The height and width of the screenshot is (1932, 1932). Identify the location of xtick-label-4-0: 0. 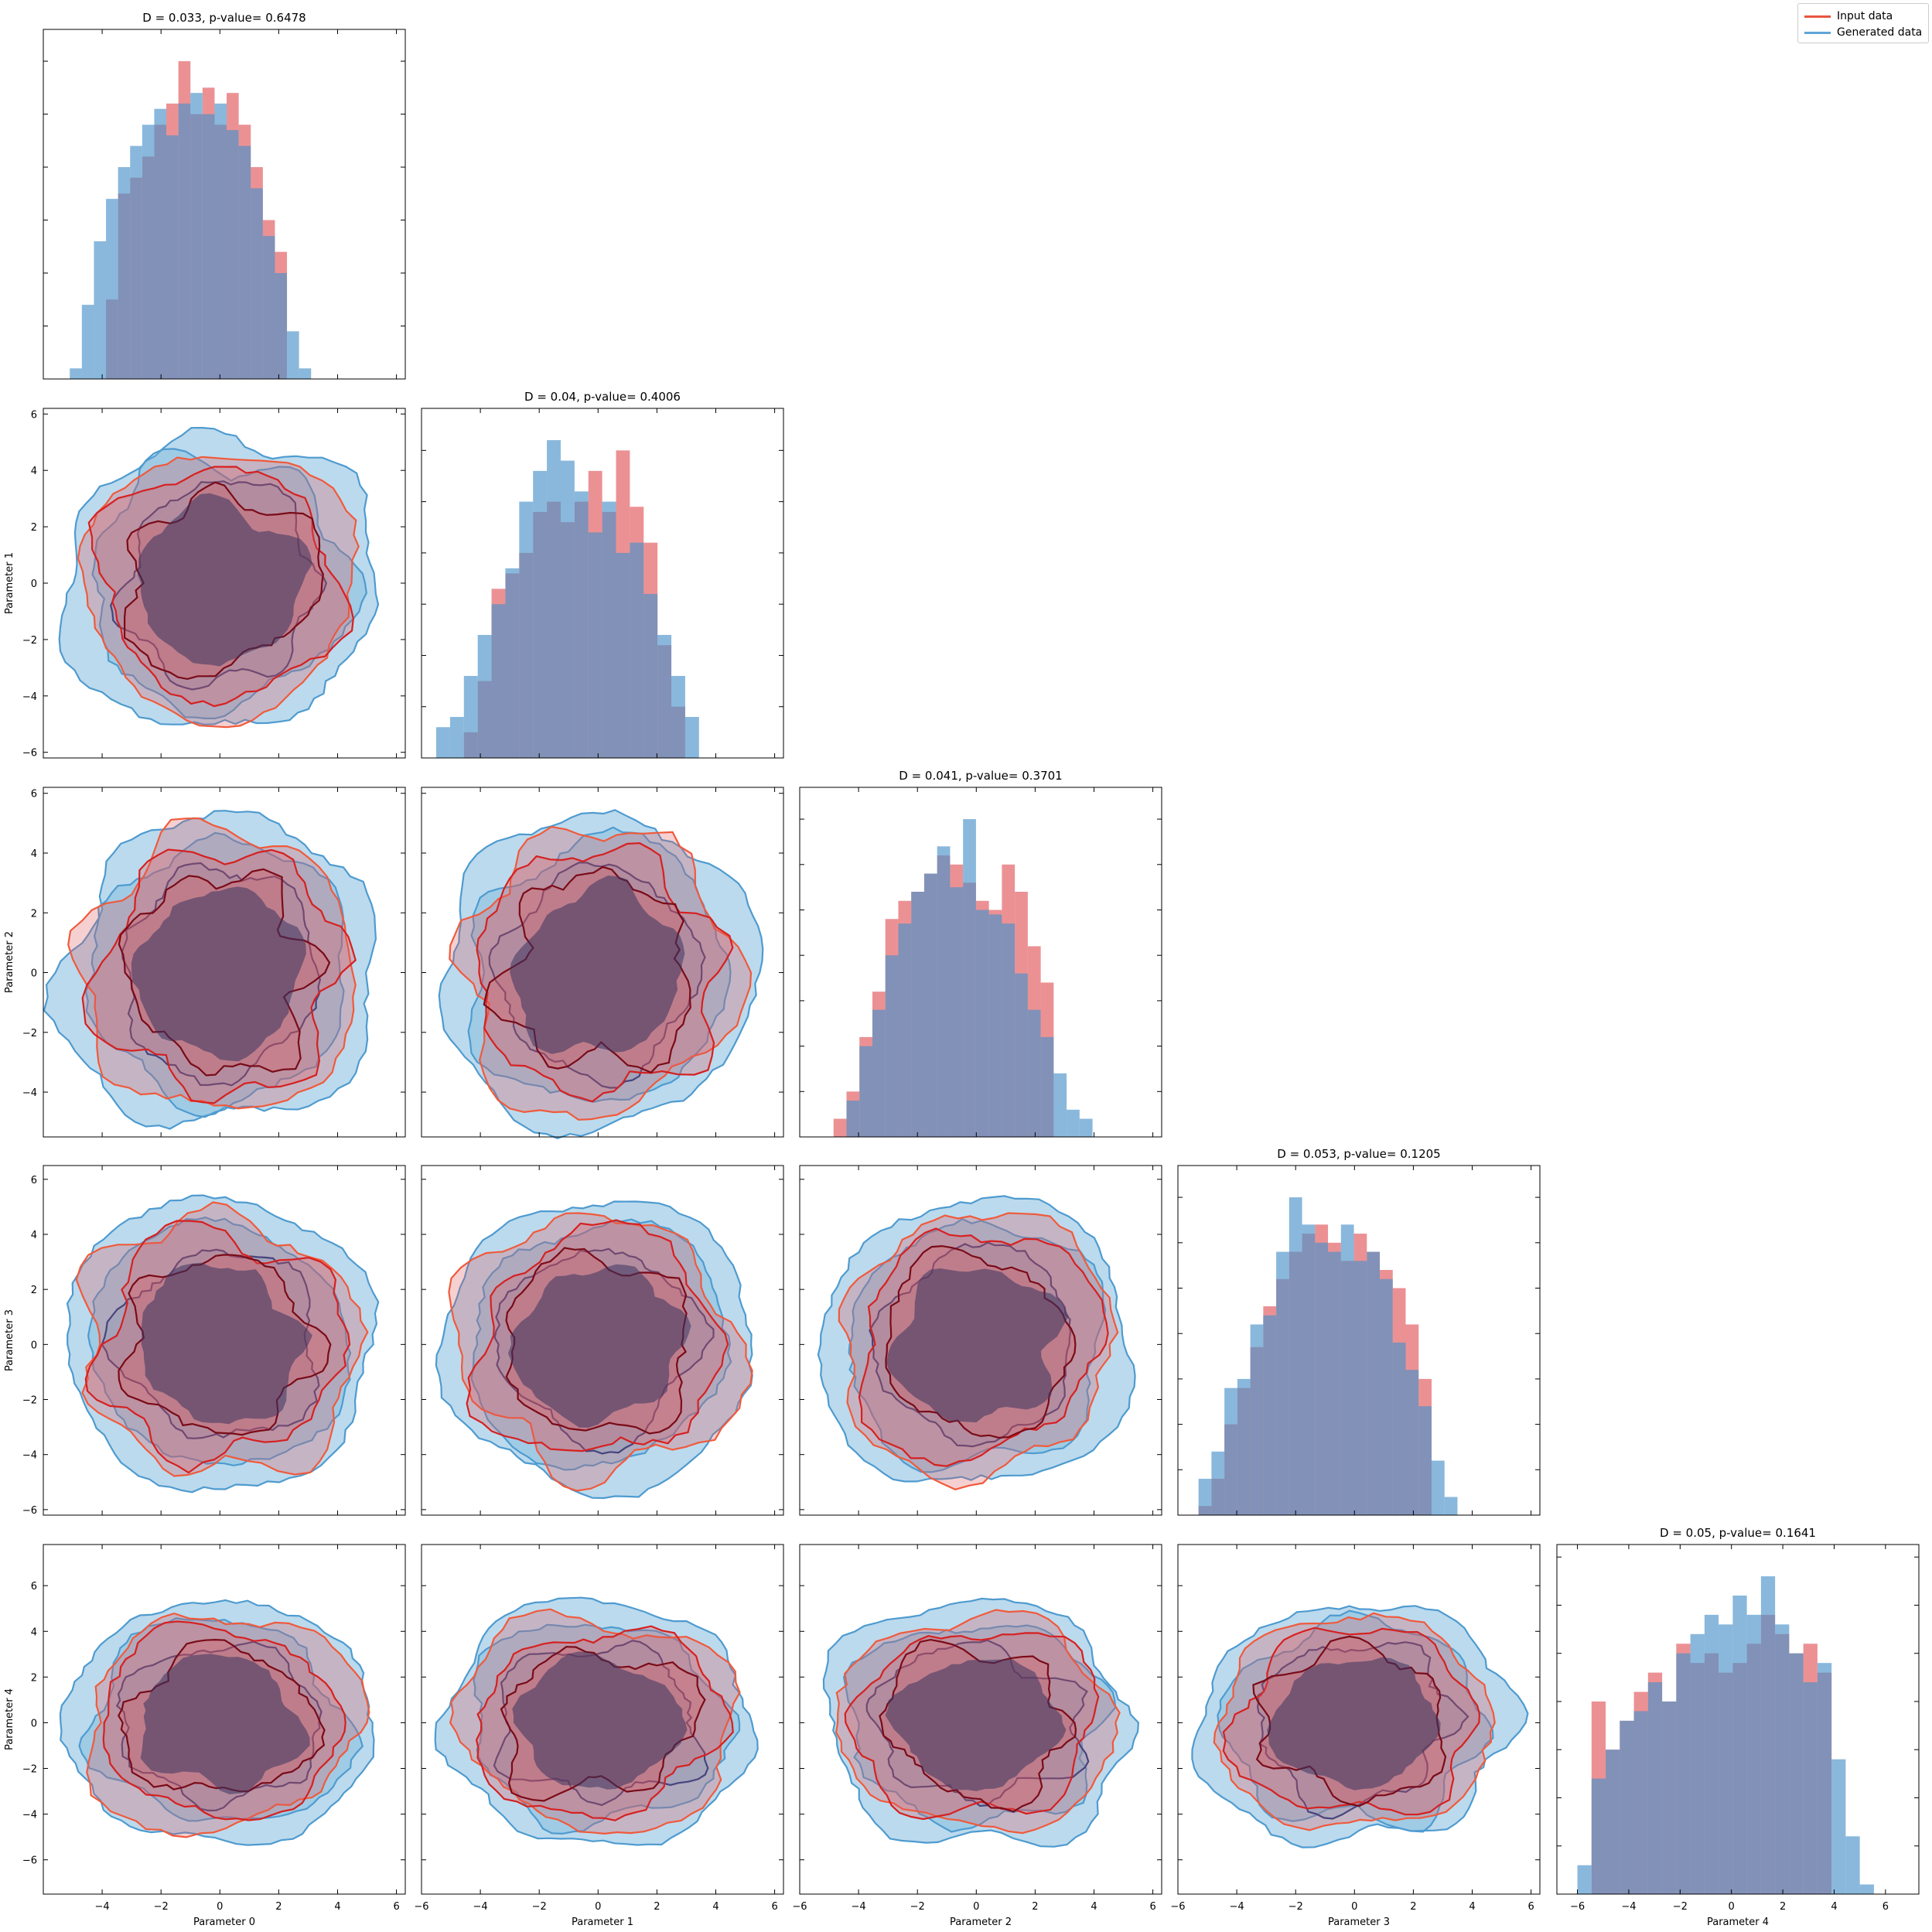
(220, 1907).